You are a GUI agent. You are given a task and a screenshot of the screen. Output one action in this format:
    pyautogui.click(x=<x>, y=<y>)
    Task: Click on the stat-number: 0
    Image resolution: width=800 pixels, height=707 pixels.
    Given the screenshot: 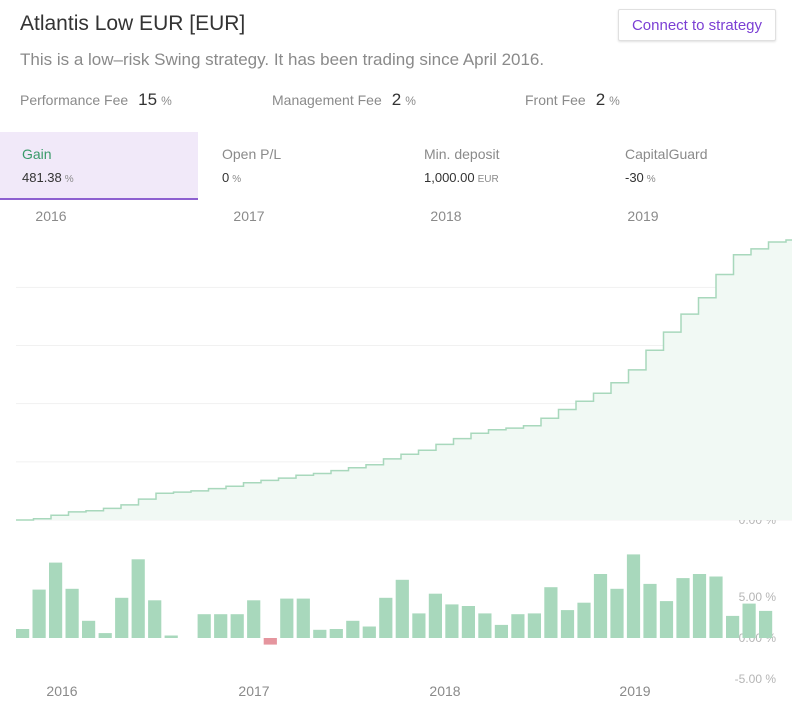 What is the action you would take?
    pyautogui.click(x=226, y=177)
    